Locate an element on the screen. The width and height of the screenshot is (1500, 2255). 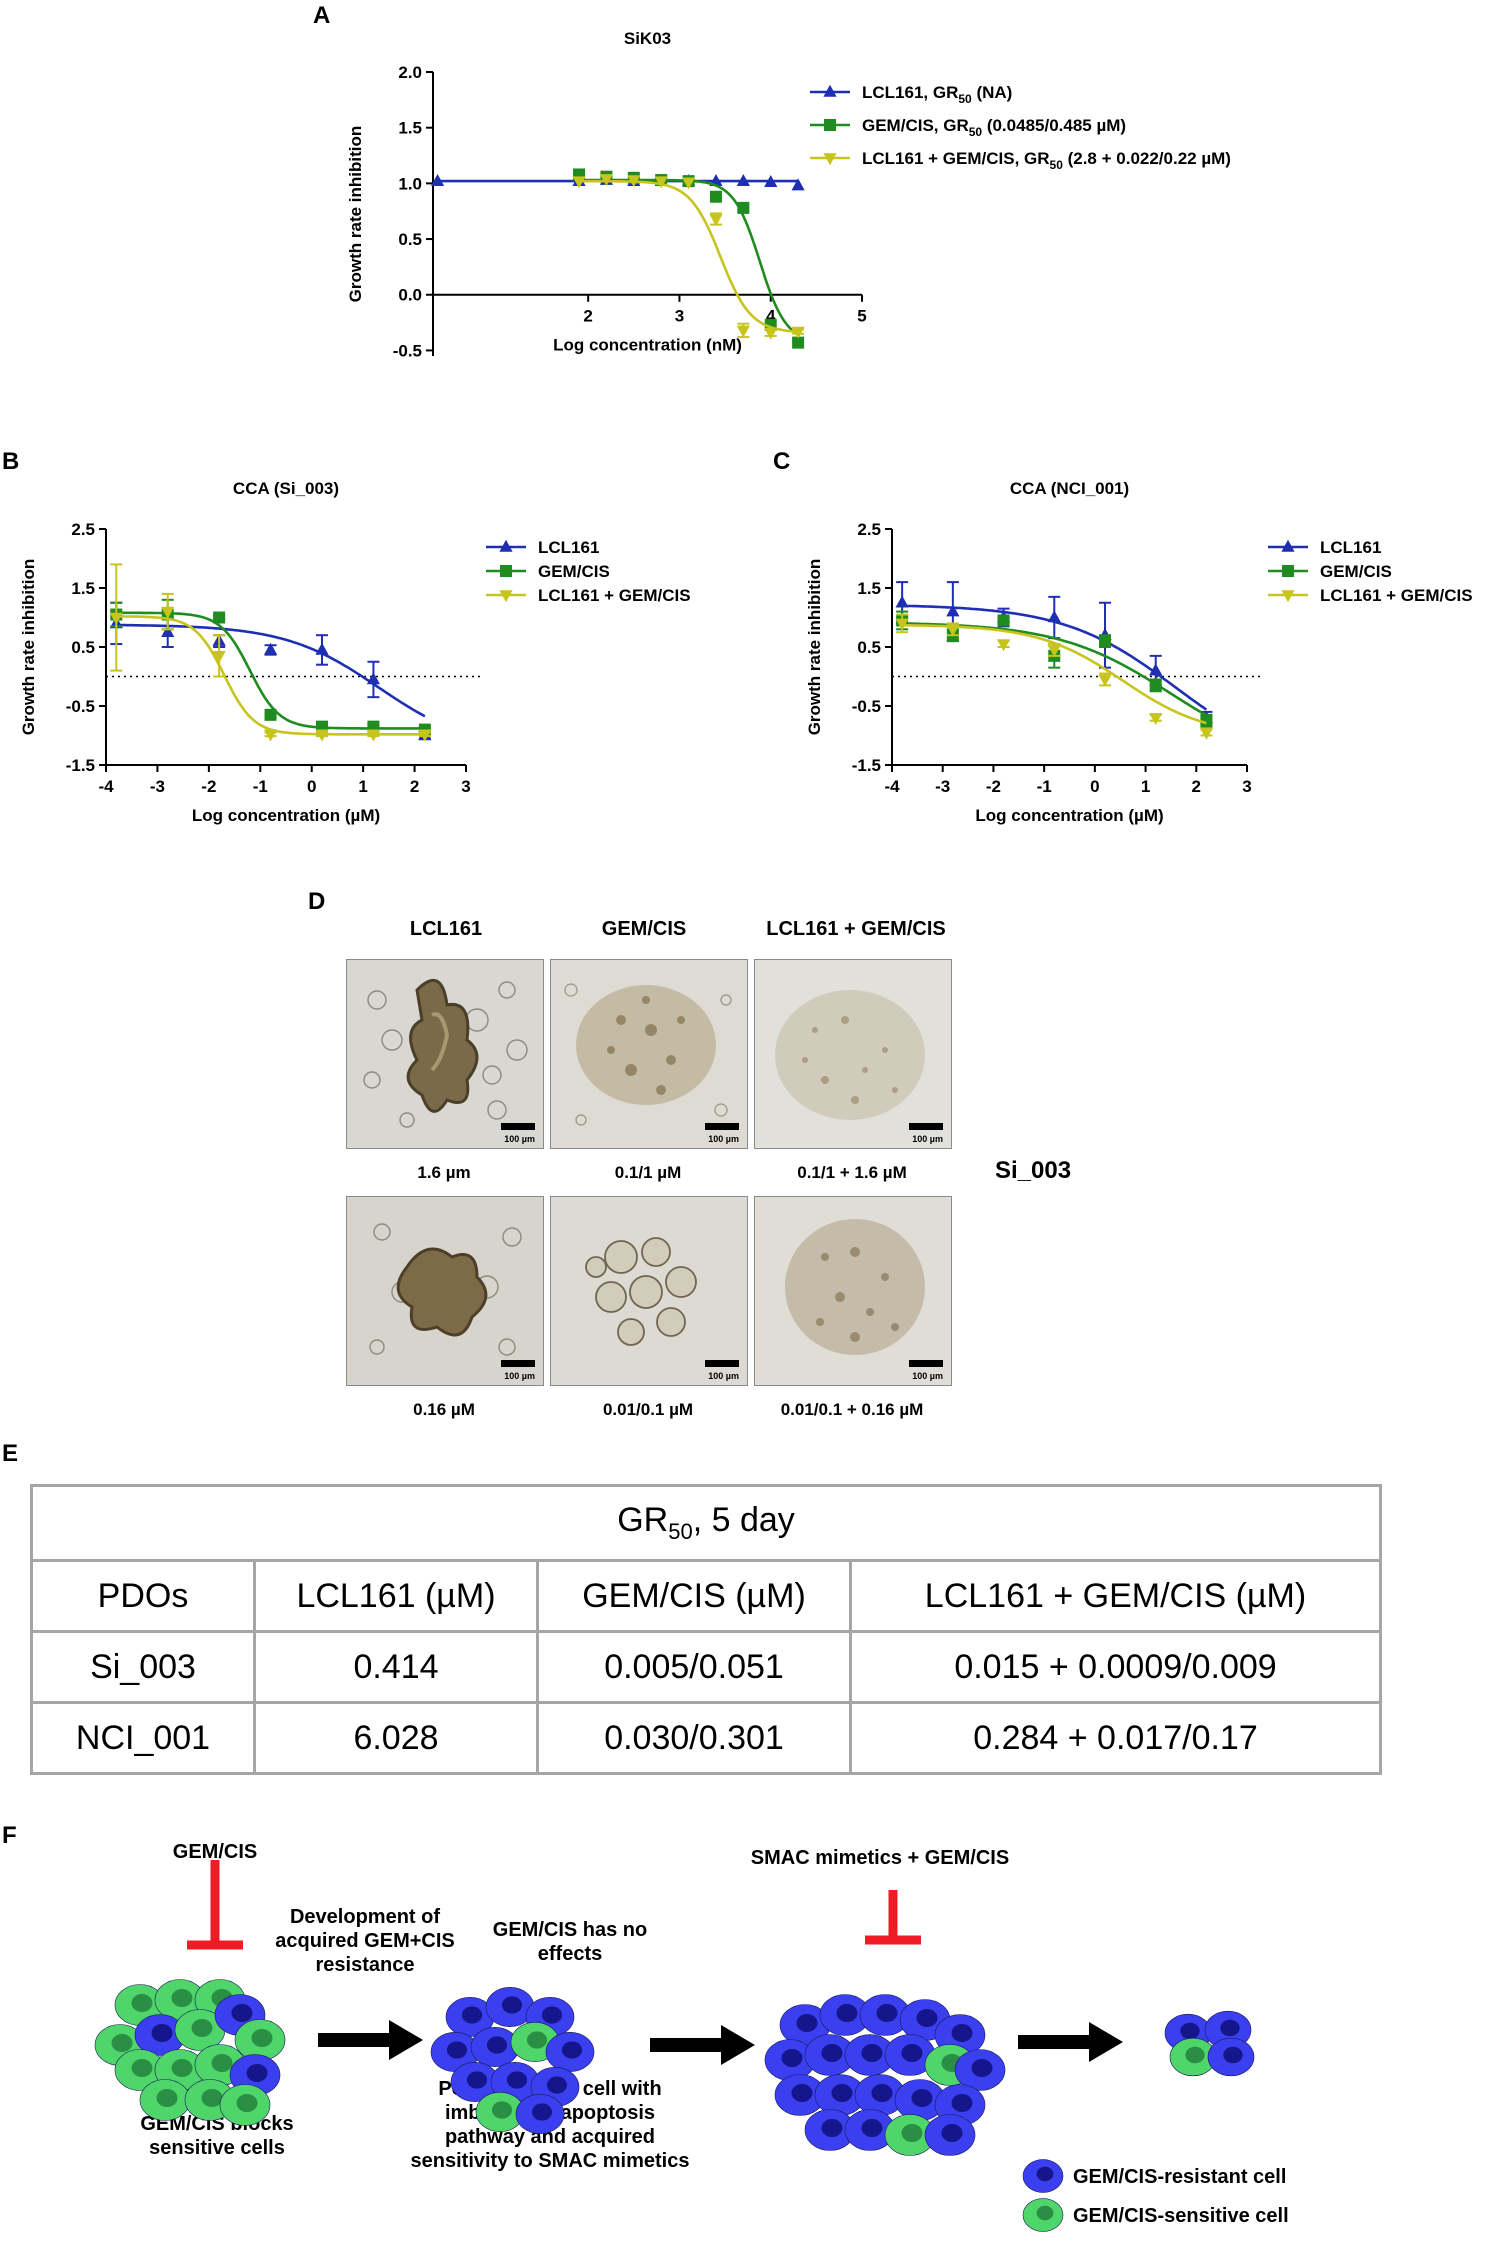
x-tick-label: 5 is located at coordinates (861, 316).